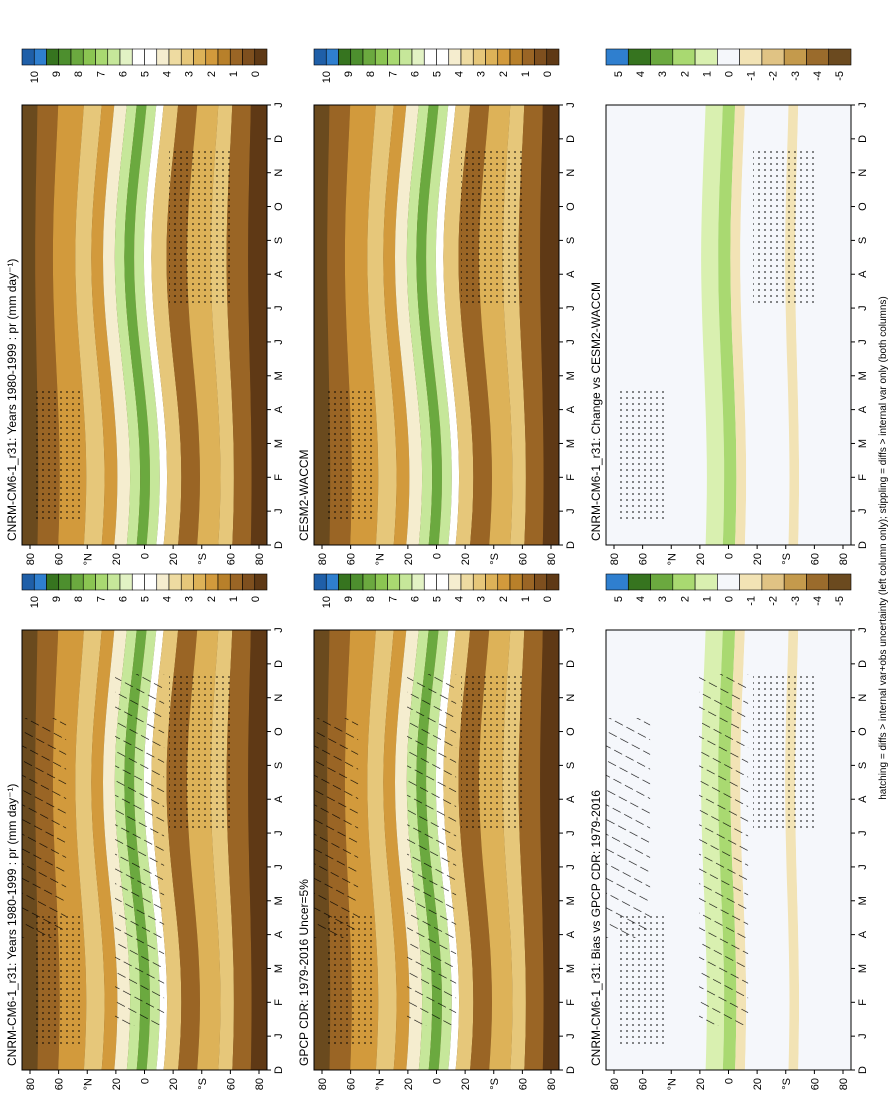 The image size is (895, 1097). Describe the element at coordinates (101, 599) in the screenshot. I see `colorbar-tick-label: 7` at that location.